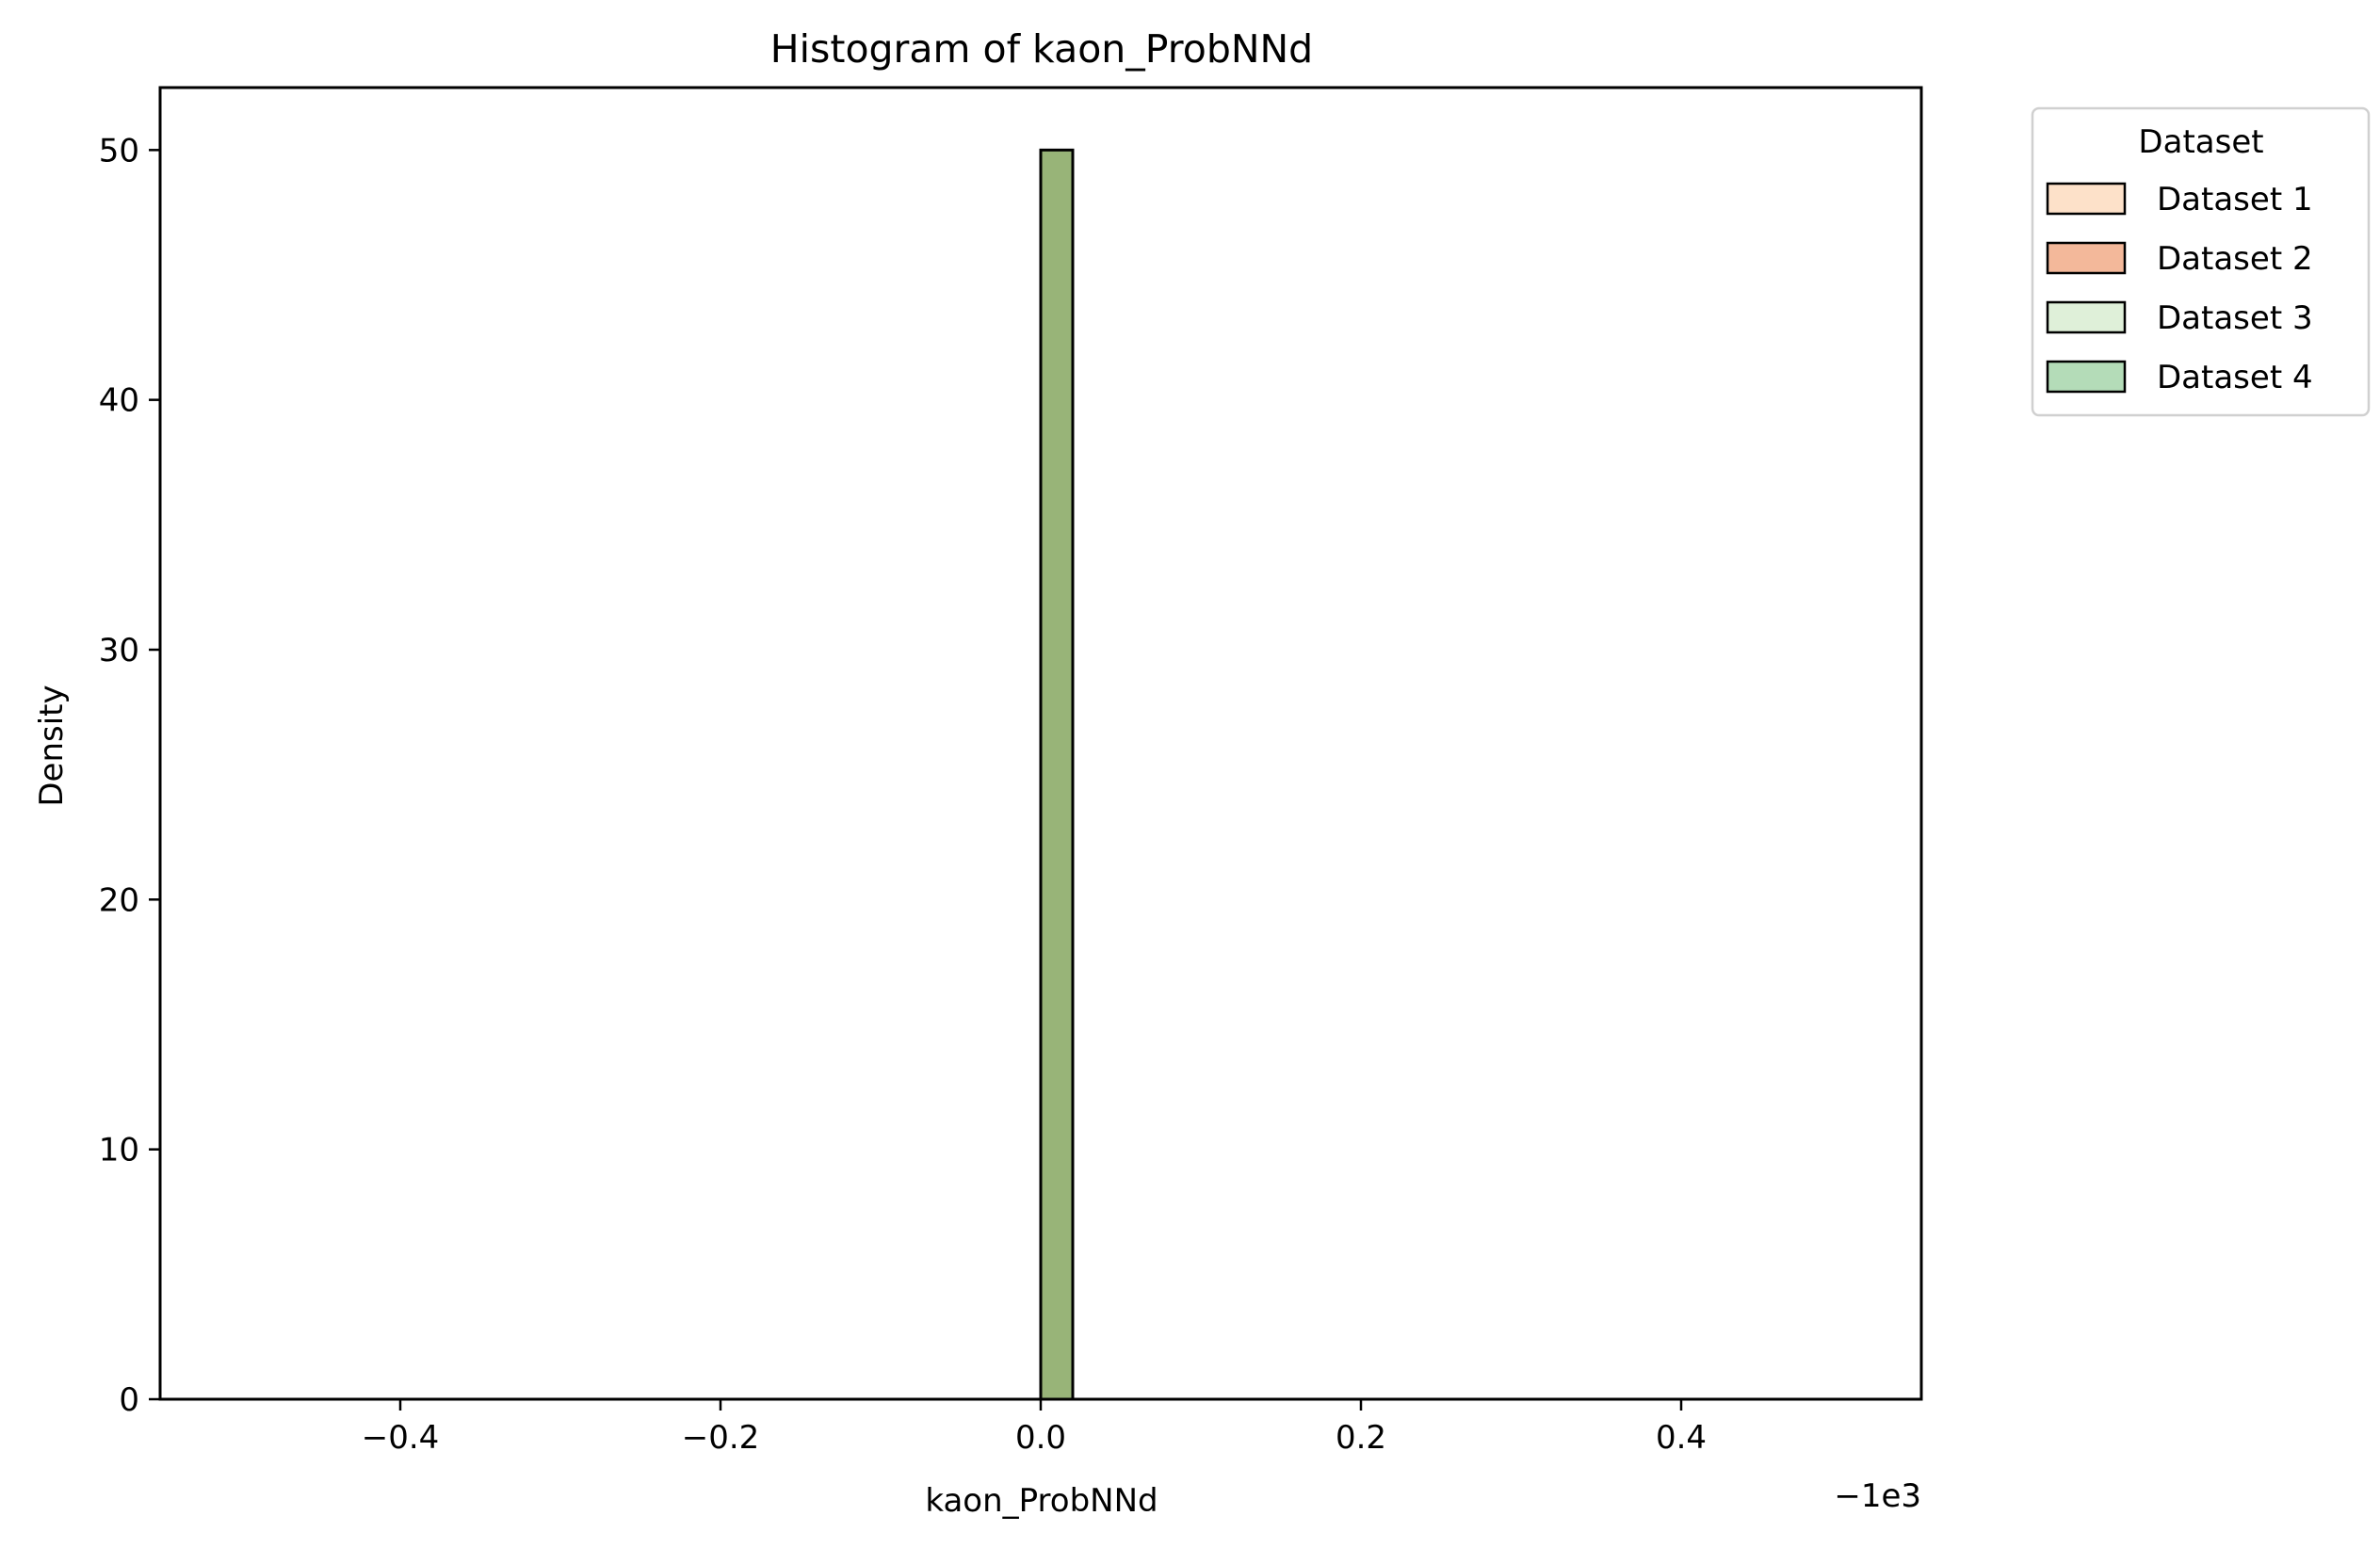  What do you see at coordinates (119, 900) in the screenshot?
I see `y-tick-label: 20` at bounding box center [119, 900].